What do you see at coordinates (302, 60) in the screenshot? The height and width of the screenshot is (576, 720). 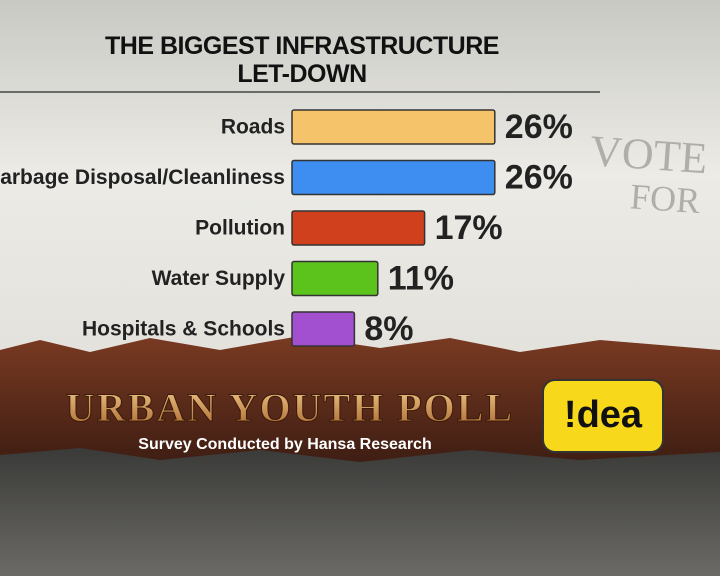 I see `chart-title: THE BIGGEST INFRASTRUCTURE LET-DOWN` at bounding box center [302, 60].